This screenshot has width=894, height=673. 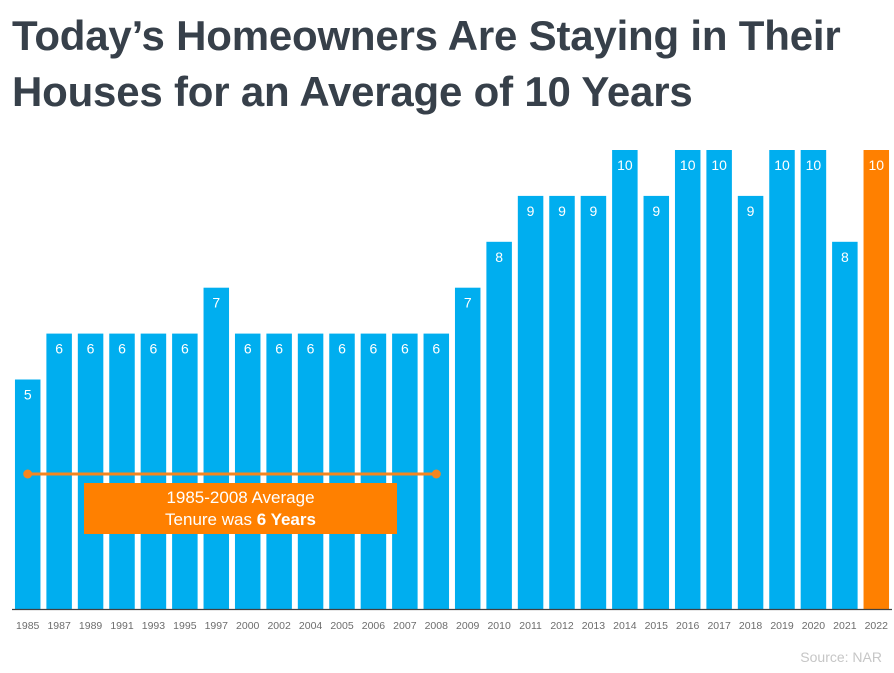 What do you see at coordinates (530, 626) in the screenshot?
I see `x-tick-label-2011: 2011` at bounding box center [530, 626].